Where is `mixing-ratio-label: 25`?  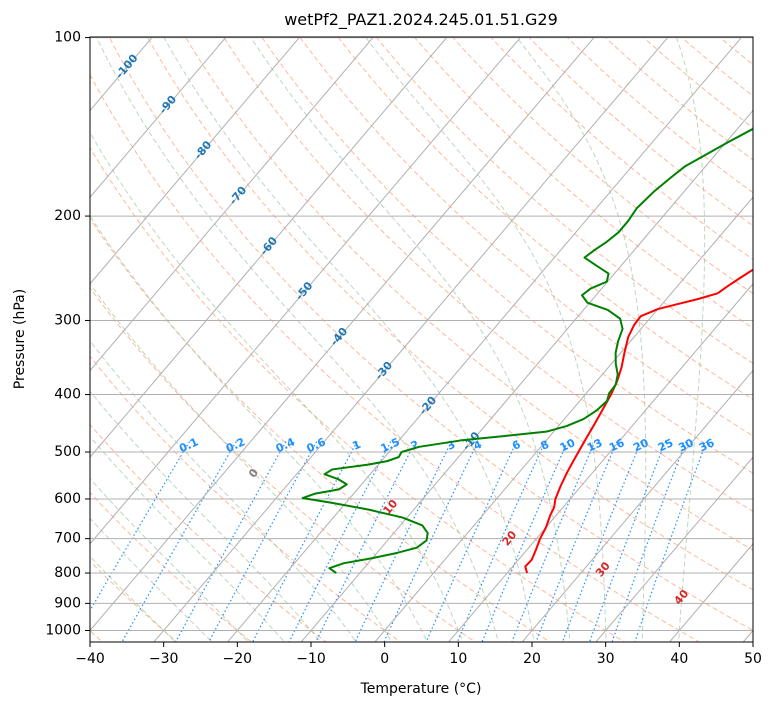
mixing-ratio-label: 25 is located at coordinates (665, 445).